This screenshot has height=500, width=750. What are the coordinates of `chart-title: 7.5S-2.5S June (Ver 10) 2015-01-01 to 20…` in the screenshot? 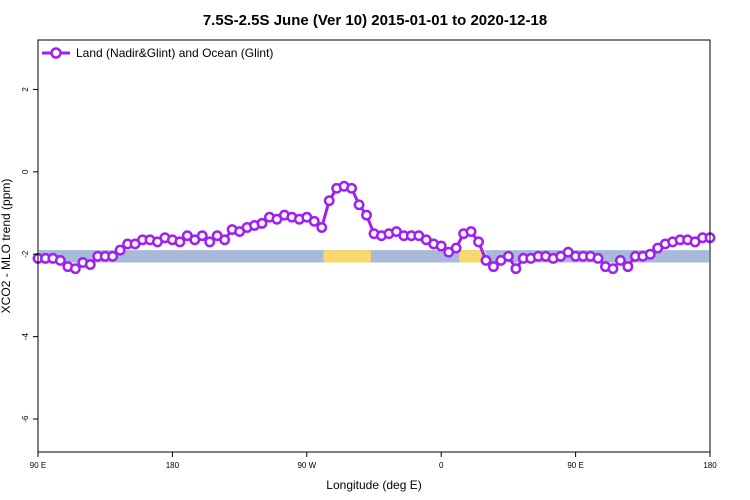 It's located at (375, 20).